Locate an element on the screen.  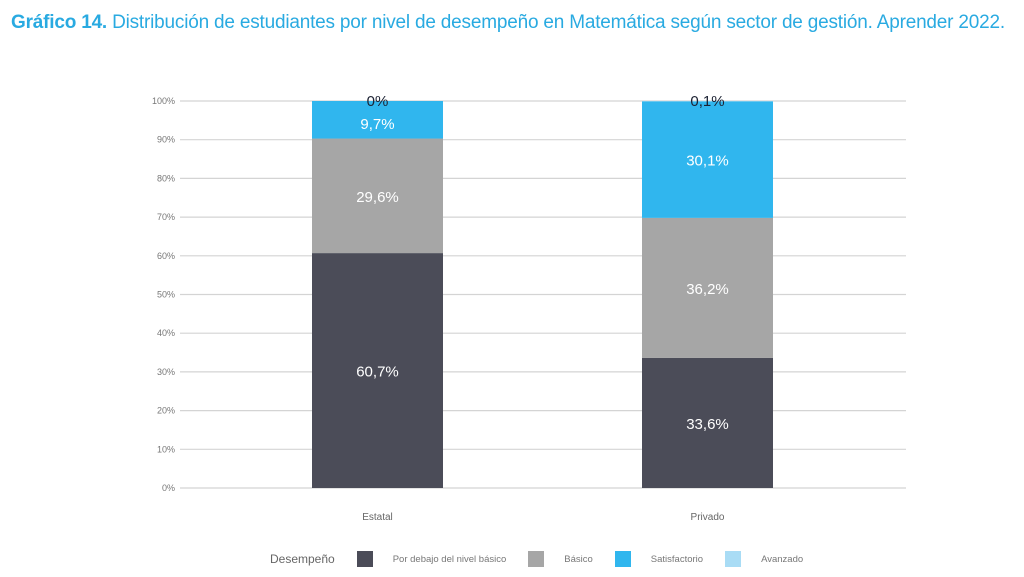
data-label: 36,2% is located at coordinates (707, 289).